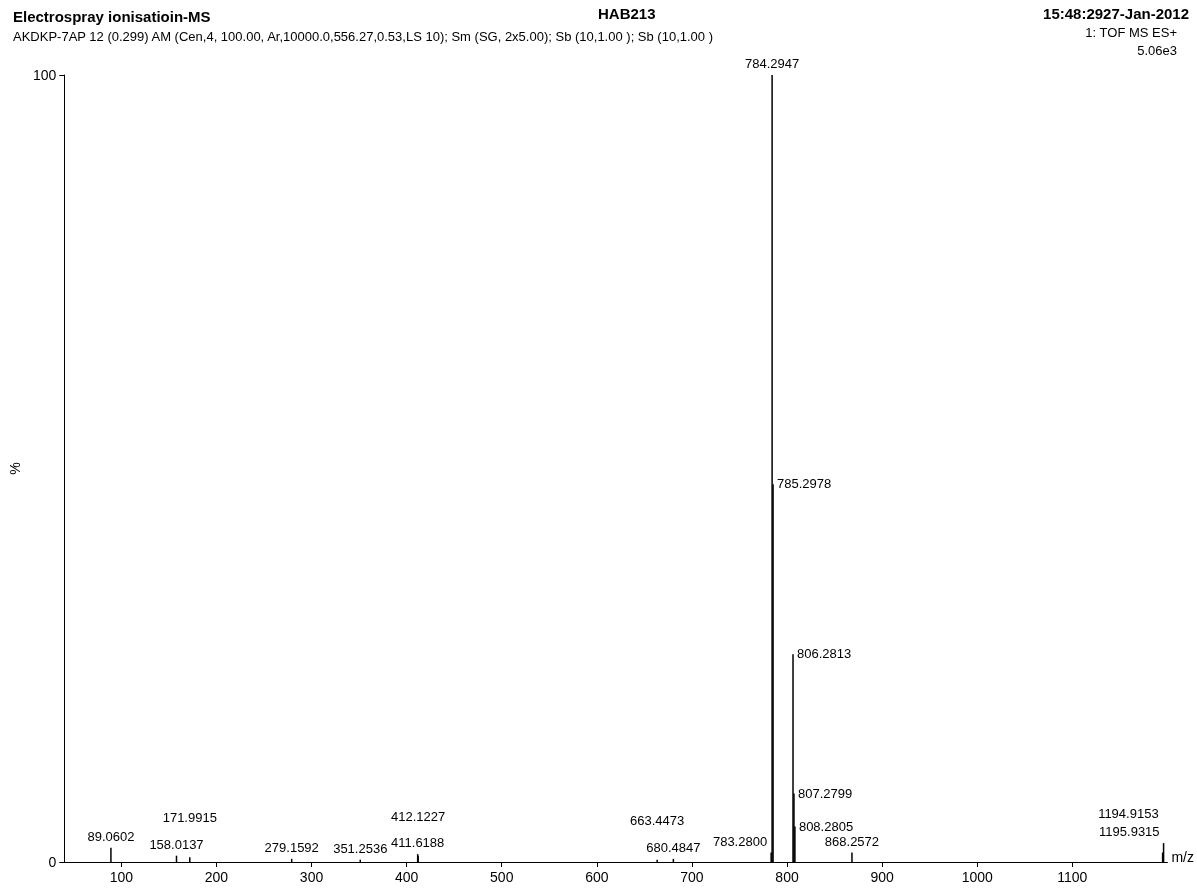 This screenshot has width=1197, height=892. I want to click on text: 5.06e3, so click(1157, 50).